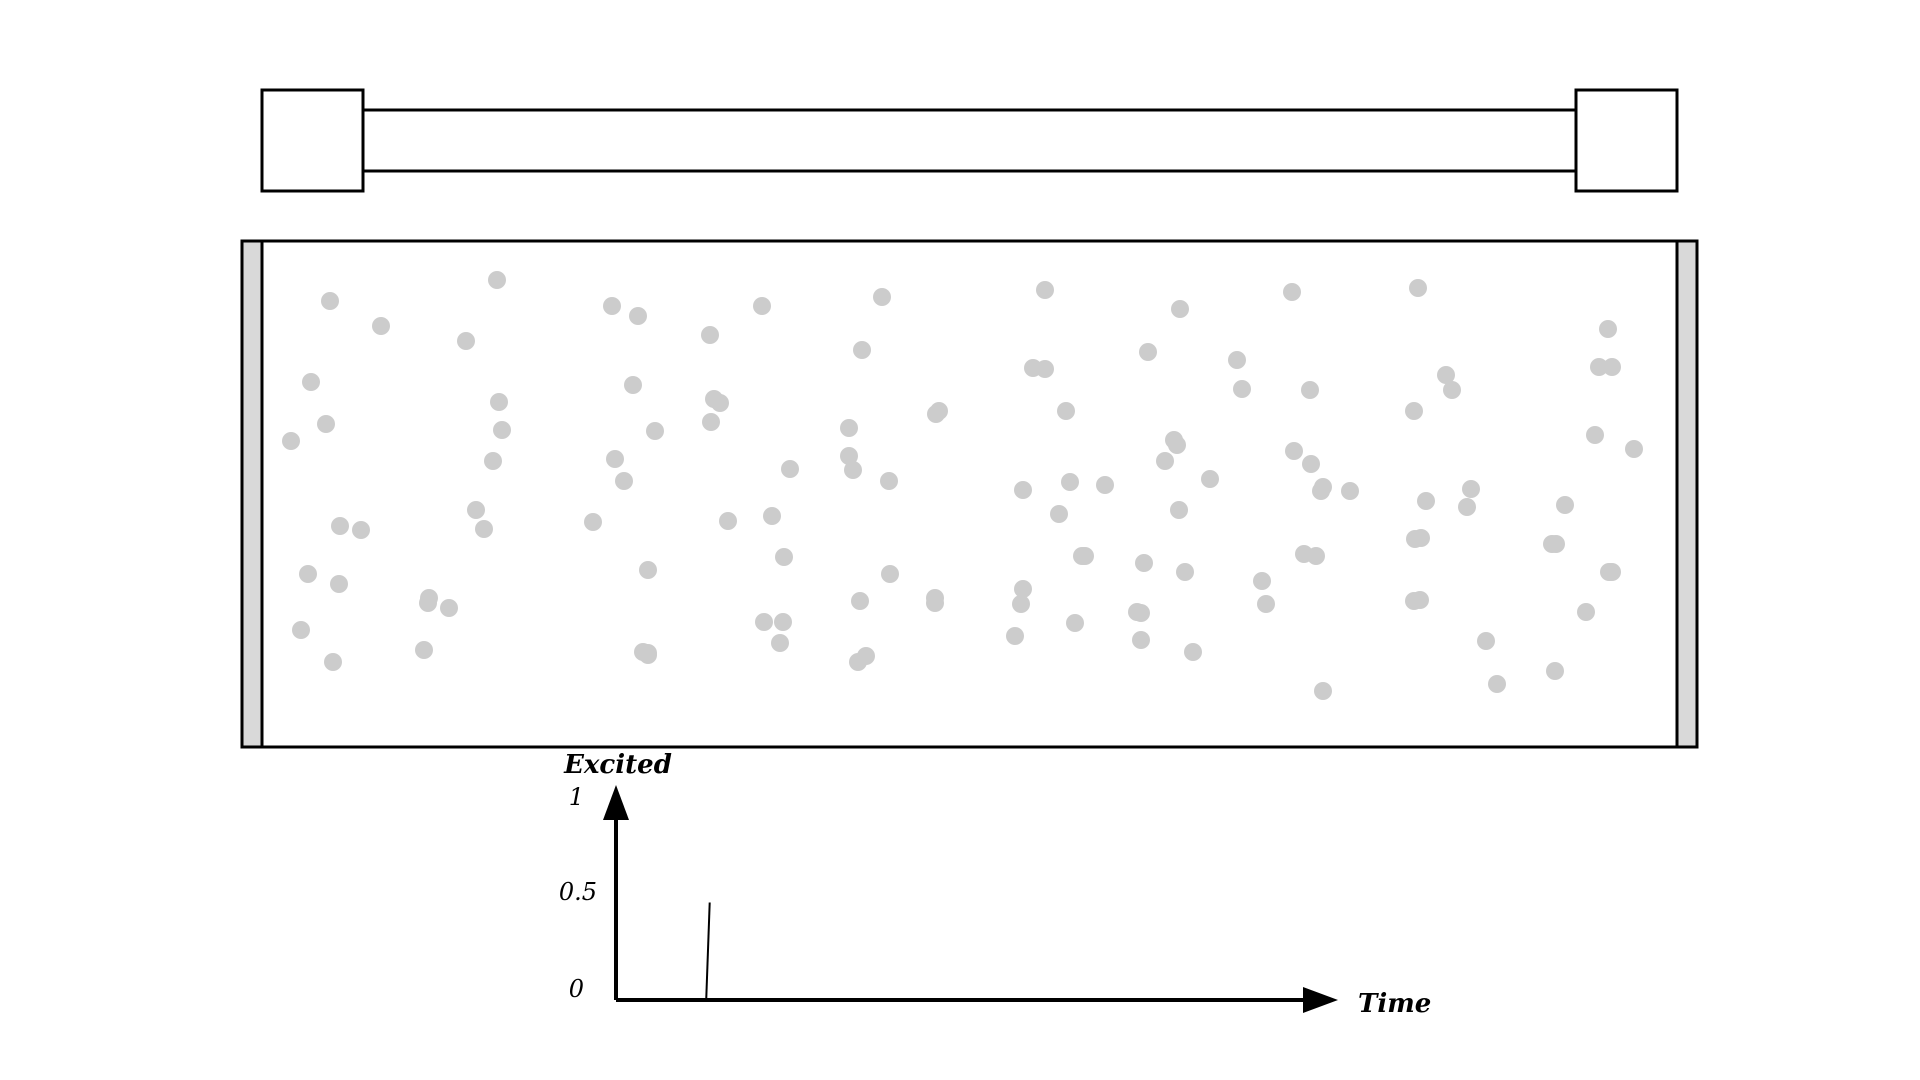 The image size is (1920, 1080). I want to click on y-tick-1: 1, so click(576, 797).